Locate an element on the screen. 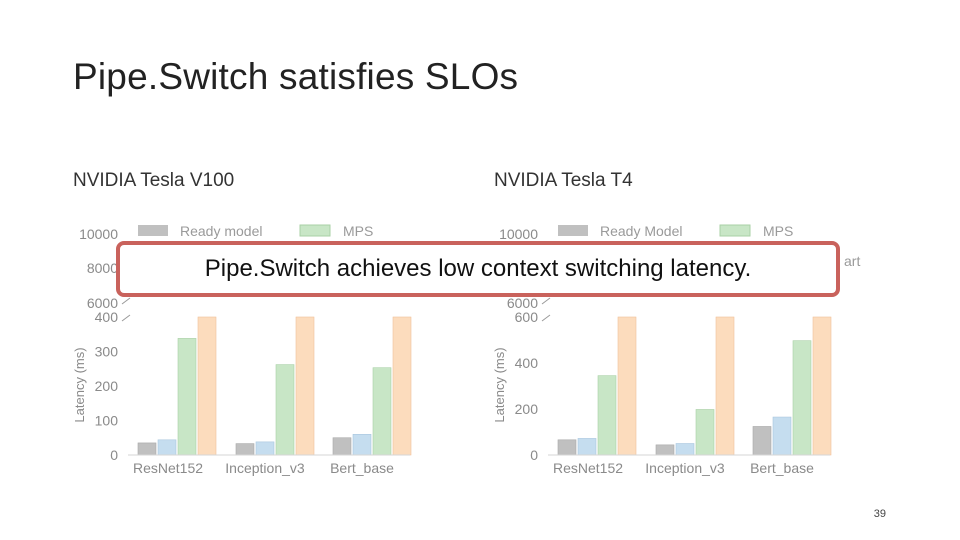 The image size is (960, 540). y-tick-label: 300 is located at coordinates (107, 352).